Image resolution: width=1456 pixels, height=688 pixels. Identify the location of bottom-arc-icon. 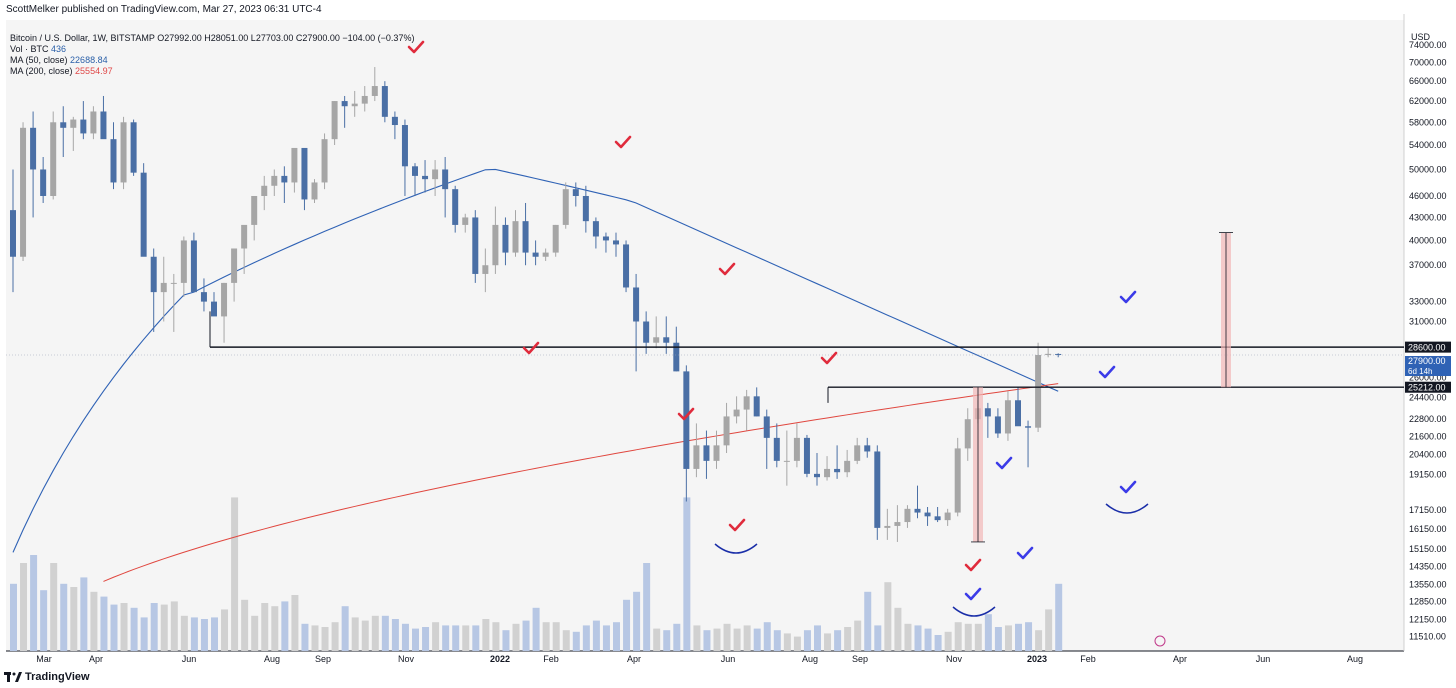
(736, 548).